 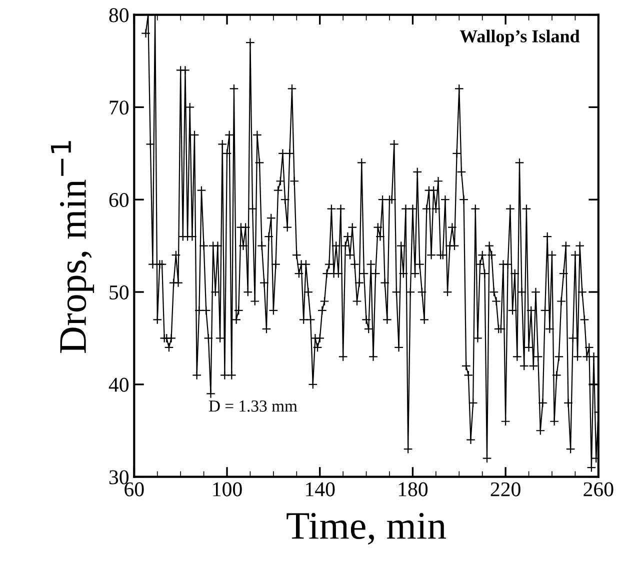 What do you see at coordinates (119, 15) in the screenshot?
I see `y-tick-label: 80` at bounding box center [119, 15].